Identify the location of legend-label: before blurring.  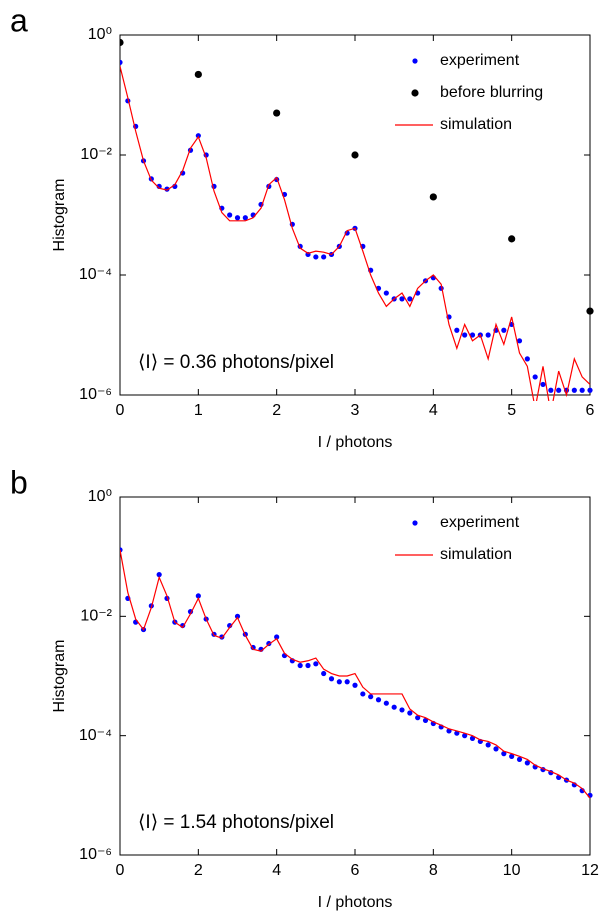
(491, 92).